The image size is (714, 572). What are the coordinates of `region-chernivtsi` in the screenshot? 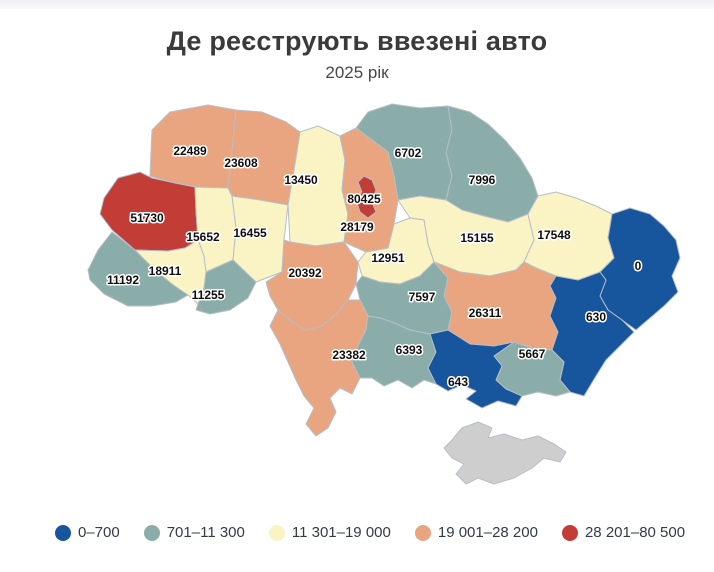 It's located at (226, 287).